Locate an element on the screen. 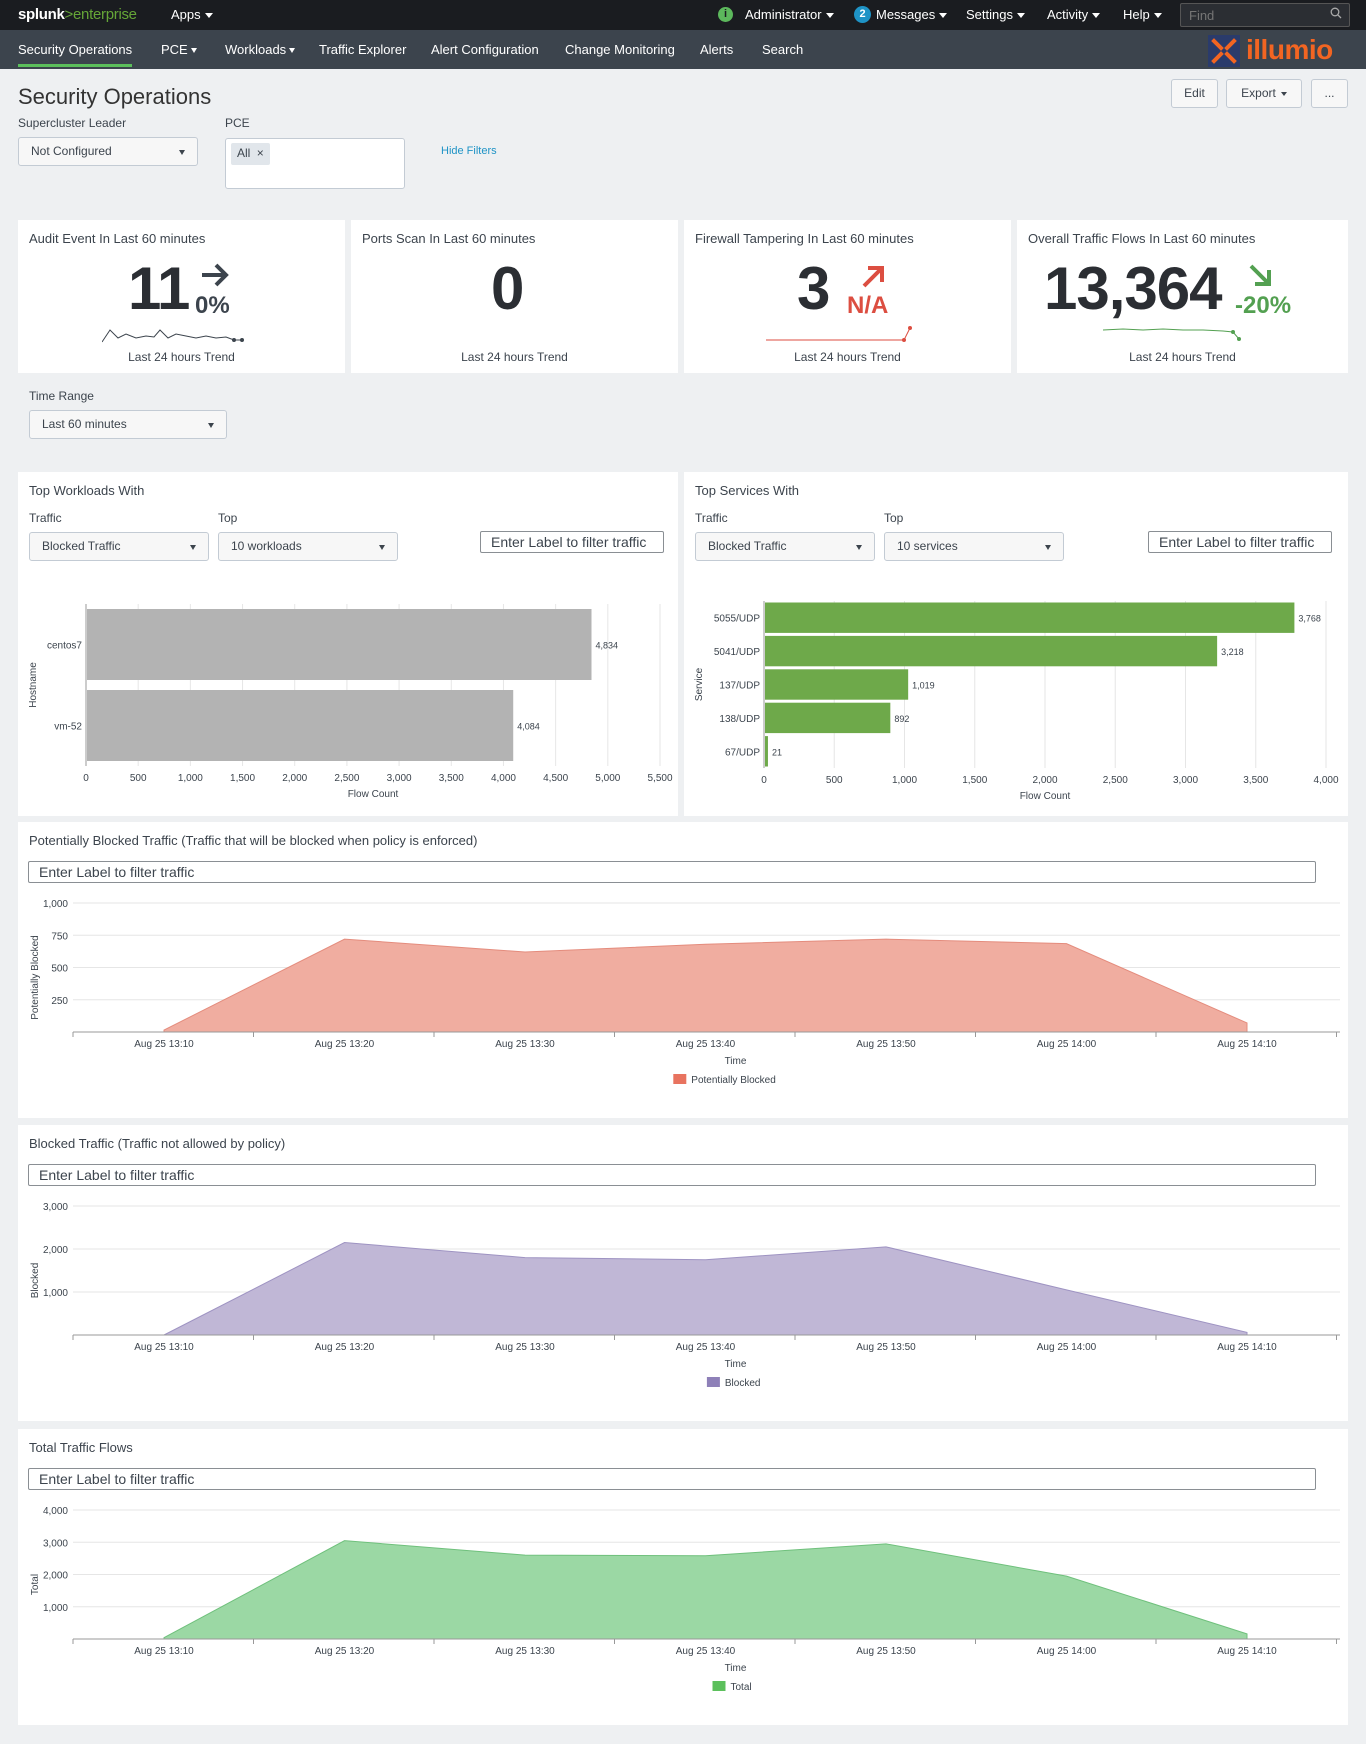 This screenshot has width=1366, height=1744. help-label: Help is located at coordinates (1136, 14).